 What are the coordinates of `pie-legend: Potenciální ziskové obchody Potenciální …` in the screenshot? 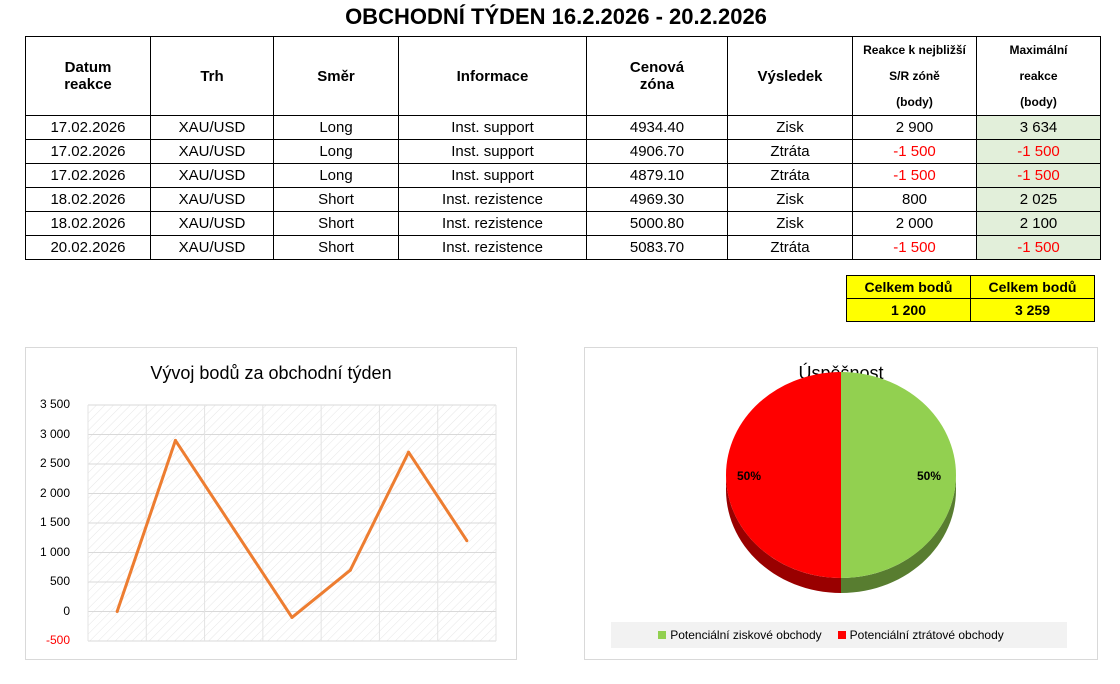 It's located at (839, 635).